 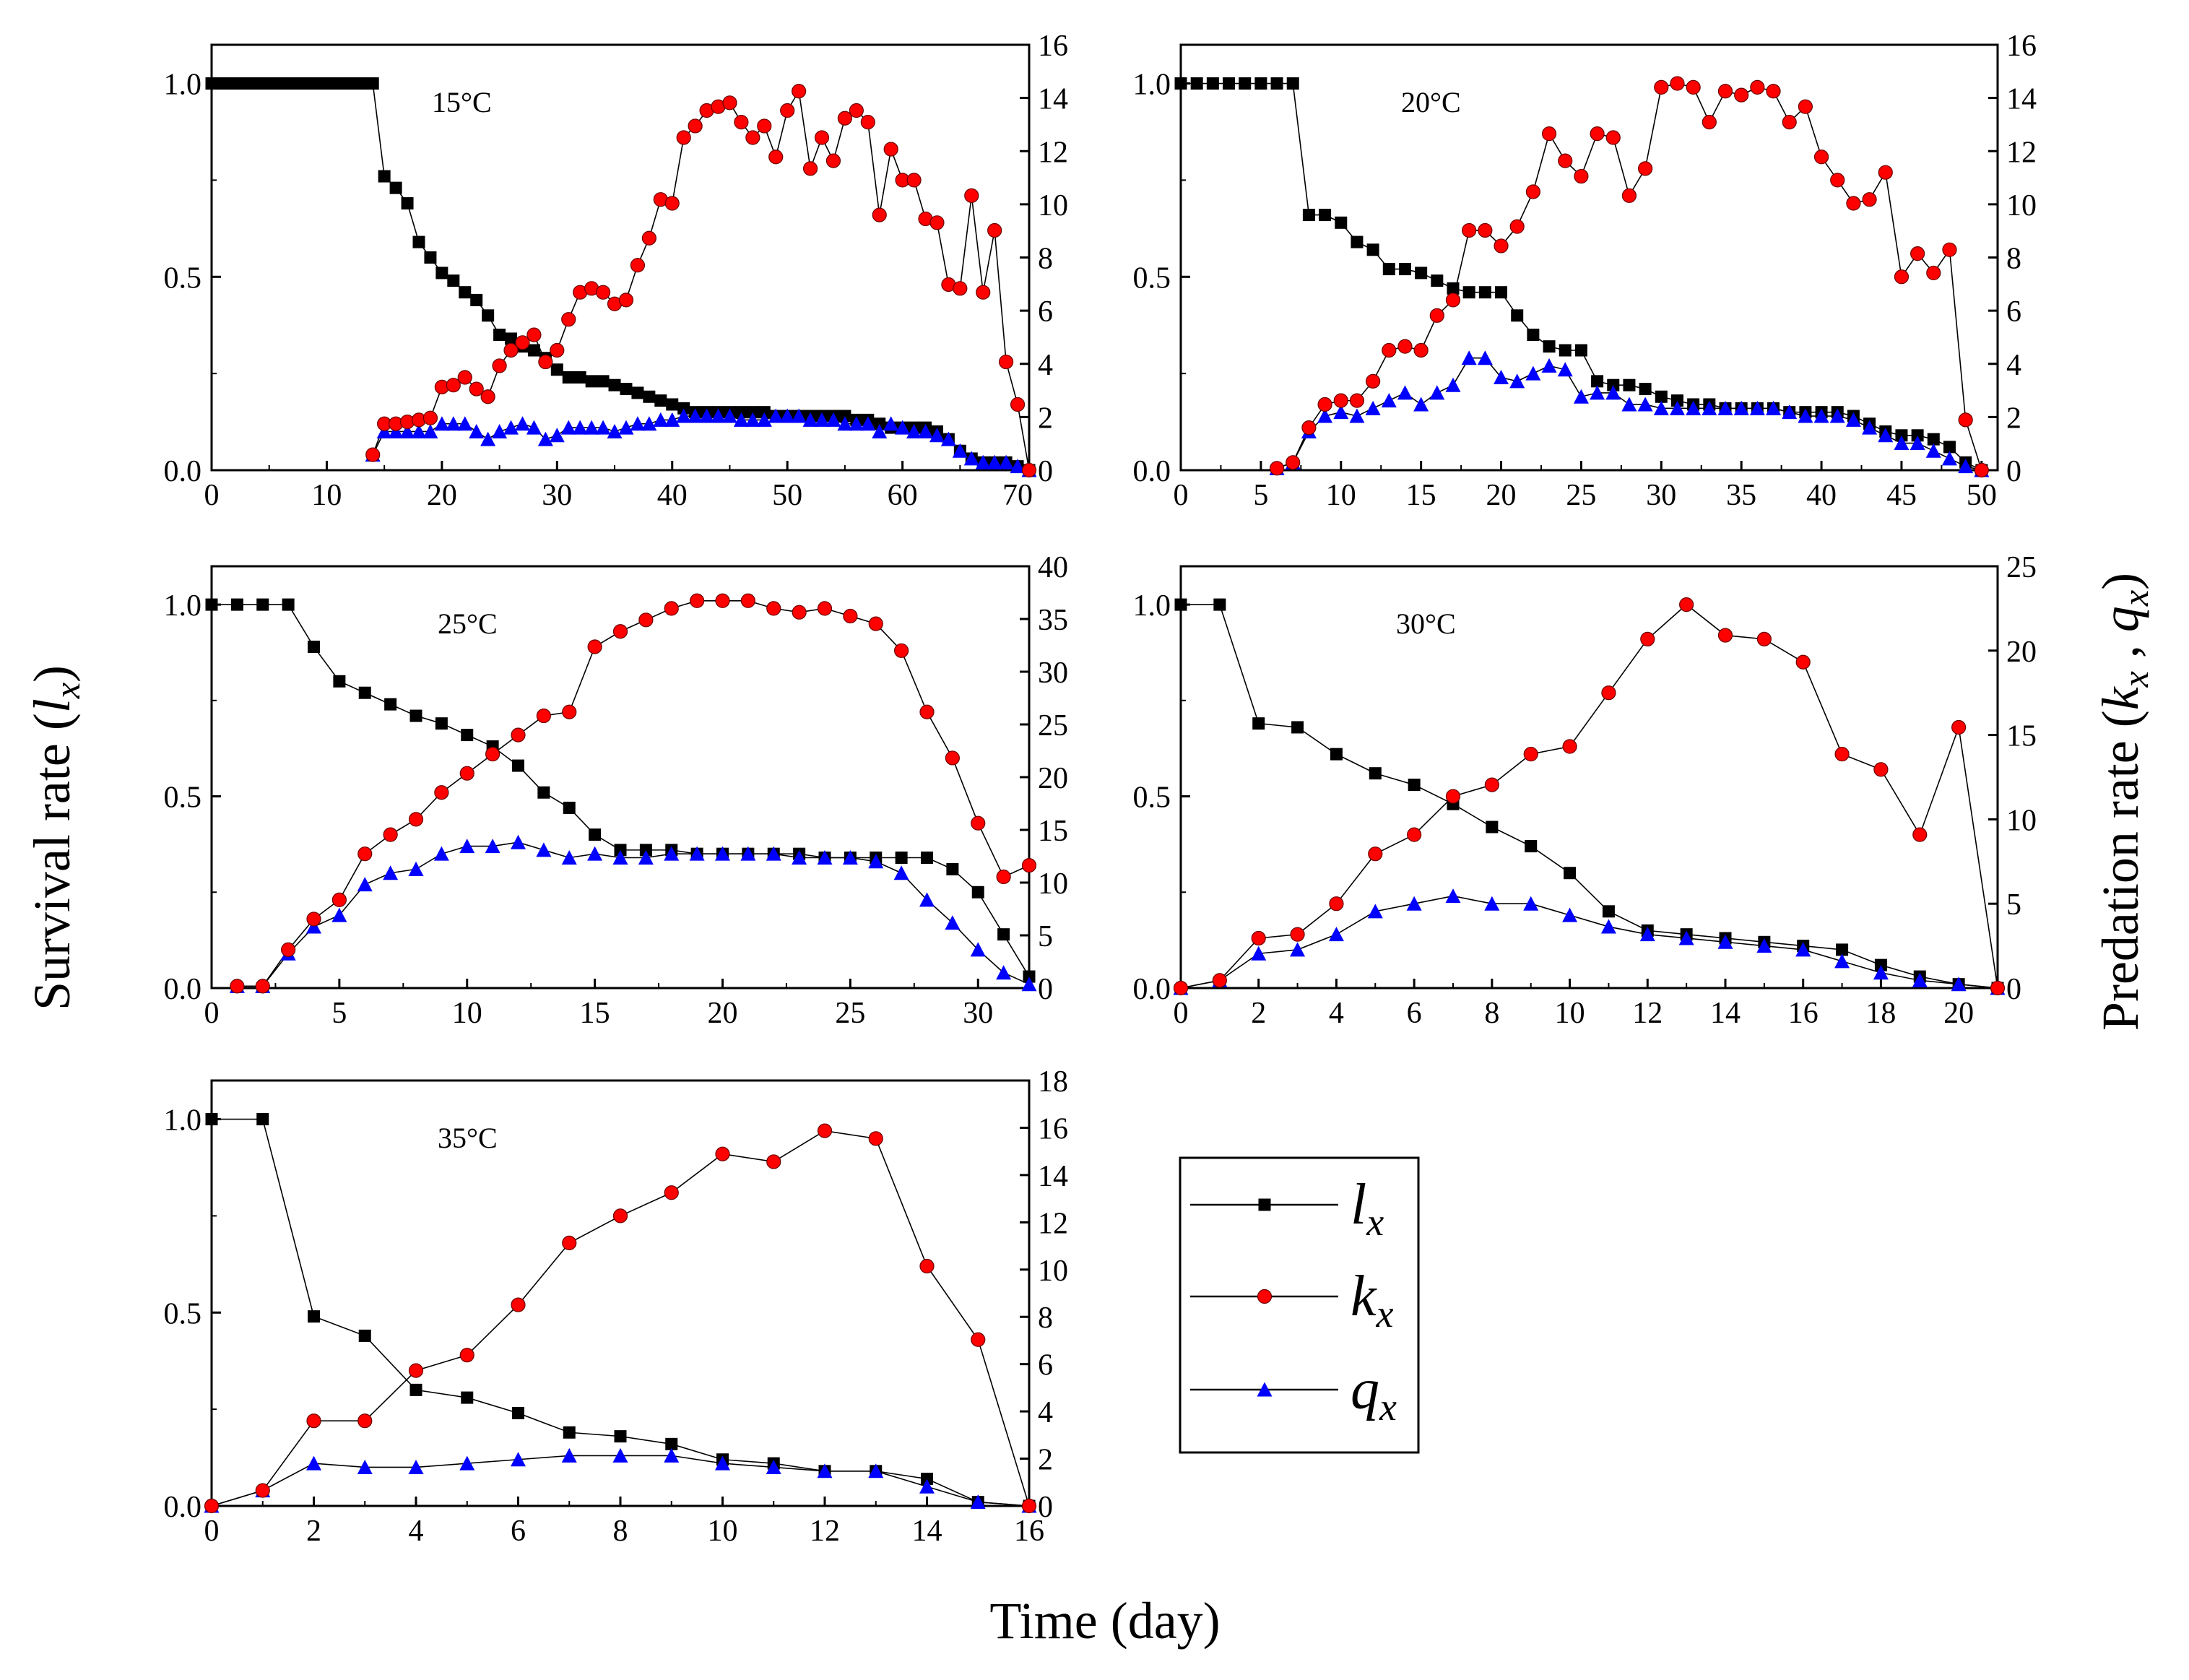 What do you see at coordinates (183, 606) in the screenshot?
I see `y-tick-label-left: 1.0` at bounding box center [183, 606].